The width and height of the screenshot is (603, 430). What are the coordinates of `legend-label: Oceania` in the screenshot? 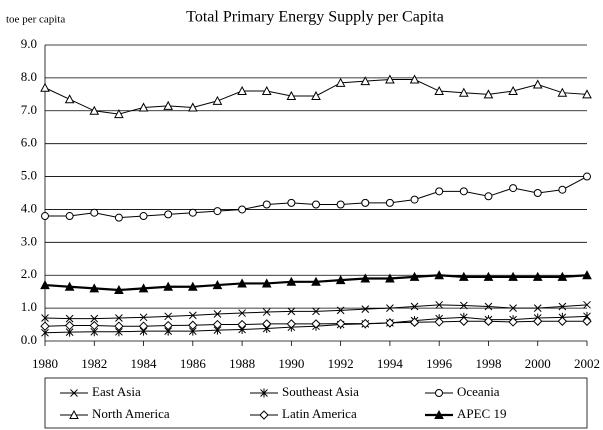 It's located at (478, 391).